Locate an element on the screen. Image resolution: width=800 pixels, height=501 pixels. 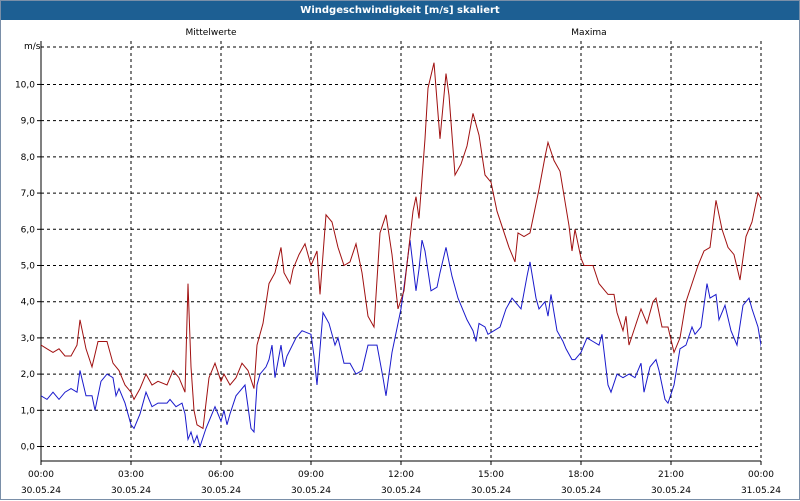
y-axis-unit-label: m/s is located at coordinates (32, 47).